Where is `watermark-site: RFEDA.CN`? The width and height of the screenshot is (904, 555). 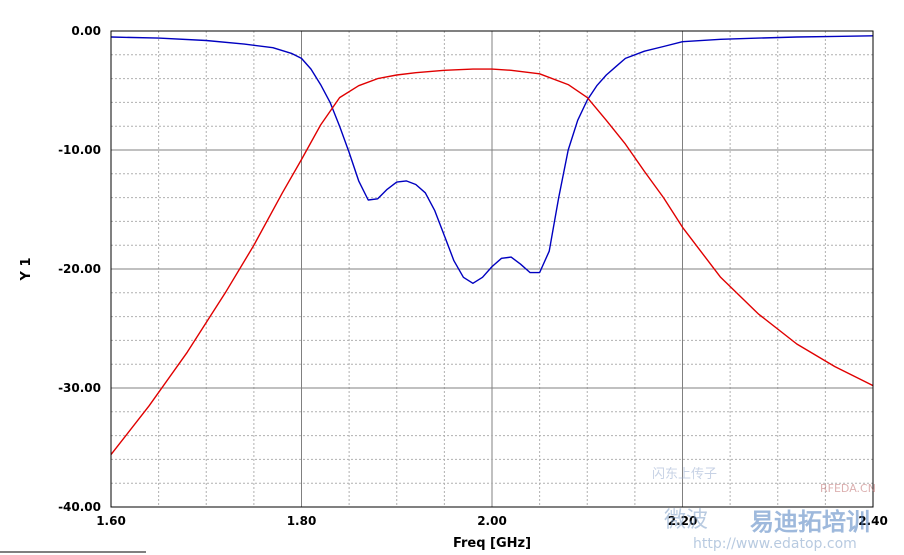 watermark-site: RFEDA.CN is located at coordinates (848, 488).